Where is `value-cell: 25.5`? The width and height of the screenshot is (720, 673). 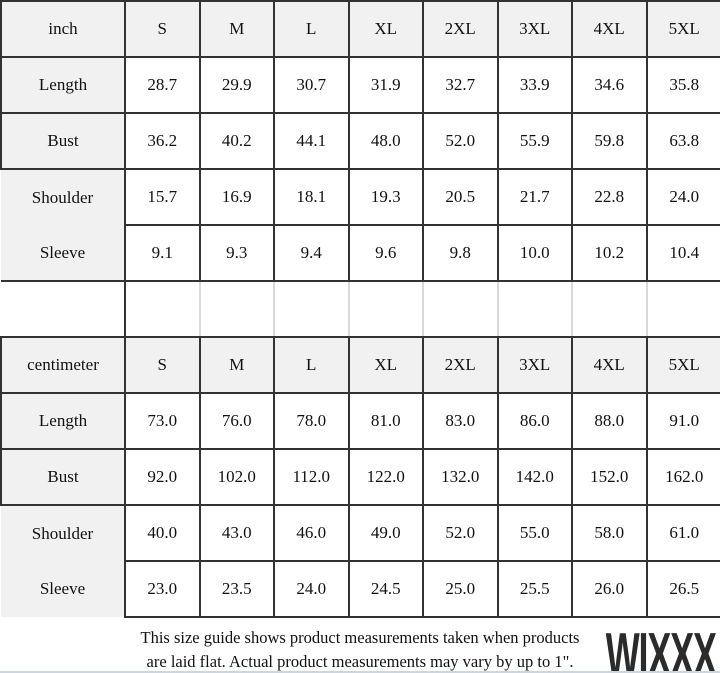 value-cell: 25.5 is located at coordinates (534, 589).